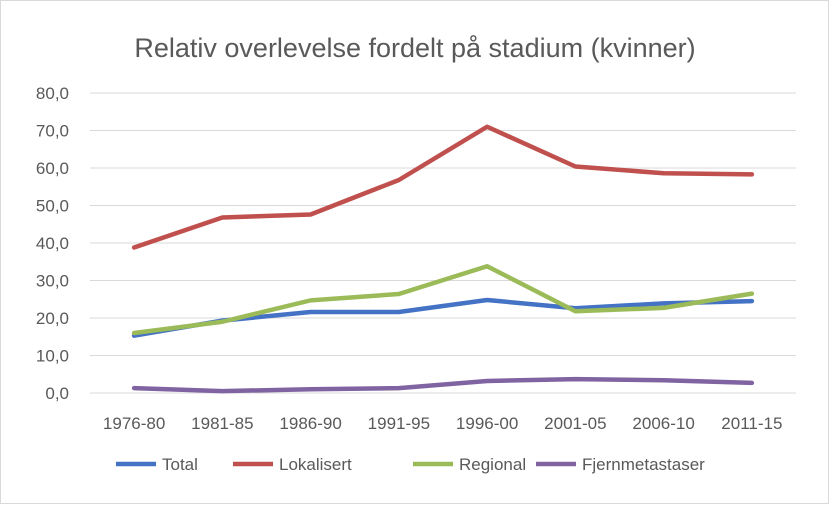  I want to click on x-tick-label: 1976-80, so click(134, 423).